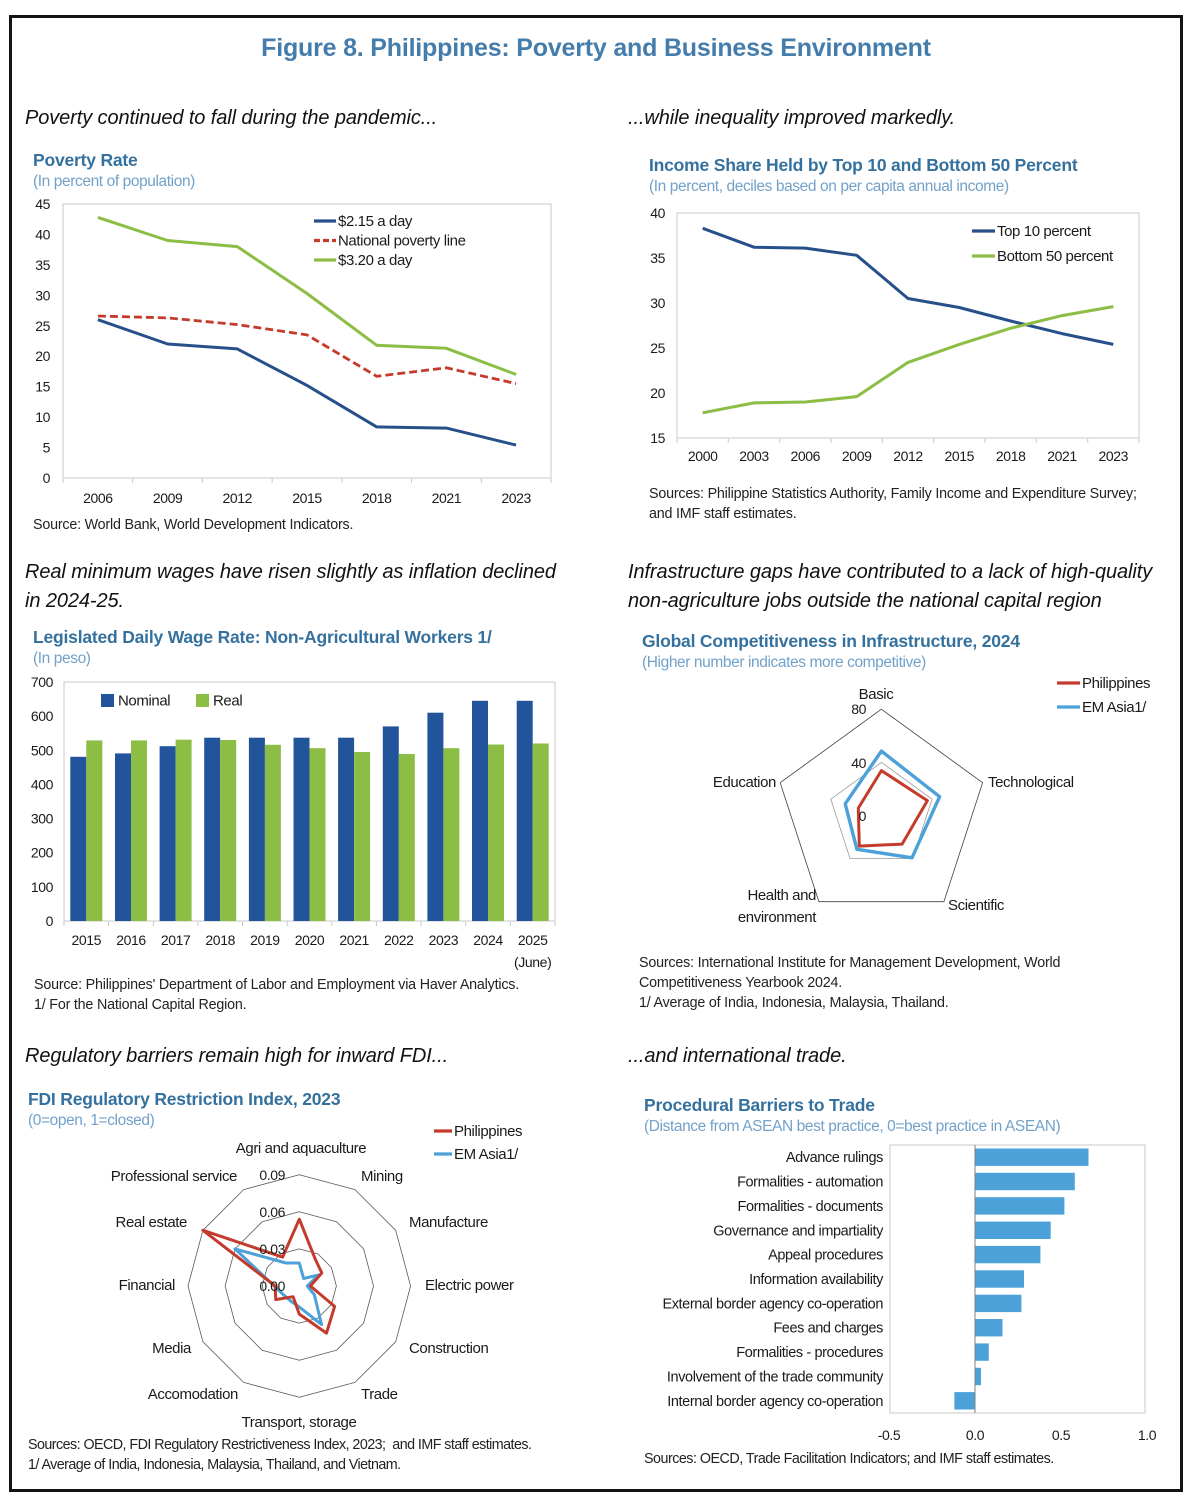 The width and height of the screenshot is (1192, 1504). What do you see at coordinates (131, 940) in the screenshot?
I see `svg-text: 2016` at bounding box center [131, 940].